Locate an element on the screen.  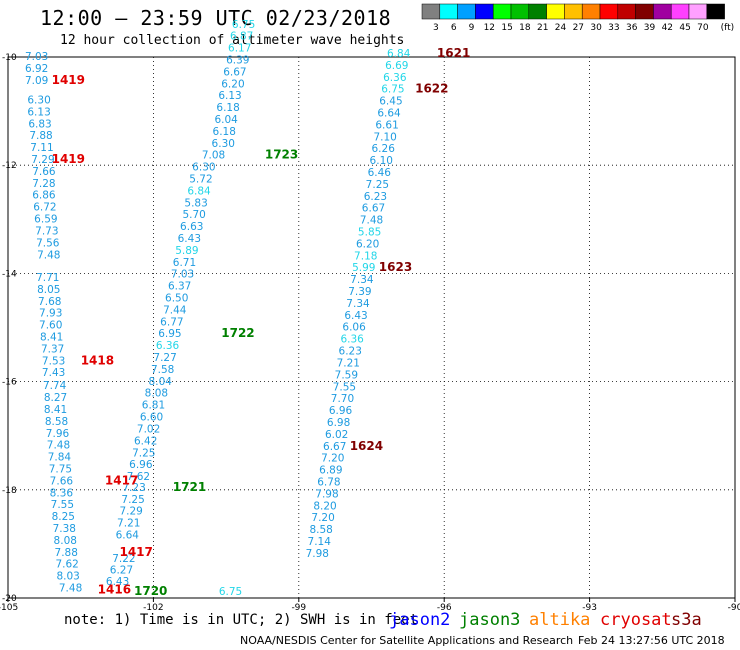
swh-value-label: 6.67 is located at coordinates (234, 72).